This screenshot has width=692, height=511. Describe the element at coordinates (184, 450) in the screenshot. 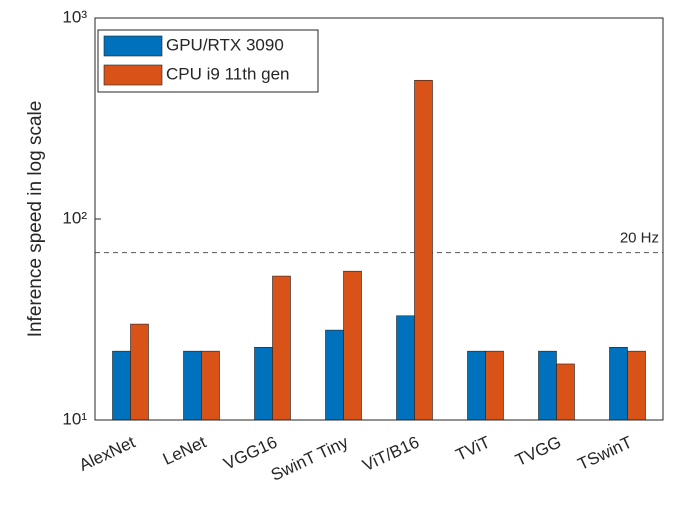

I see `x-tick-label: LeNet` at that location.